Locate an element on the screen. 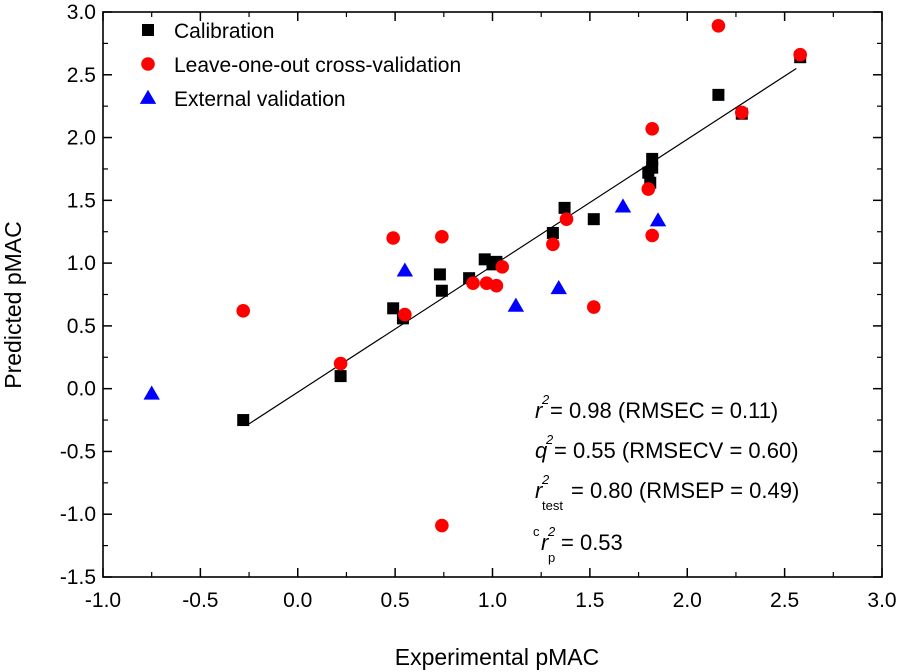 Image resolution: width=909 pixels, height=672 pixels. annotation-line: c r 2 p = 0.53 is located at coordinates (578, 544).